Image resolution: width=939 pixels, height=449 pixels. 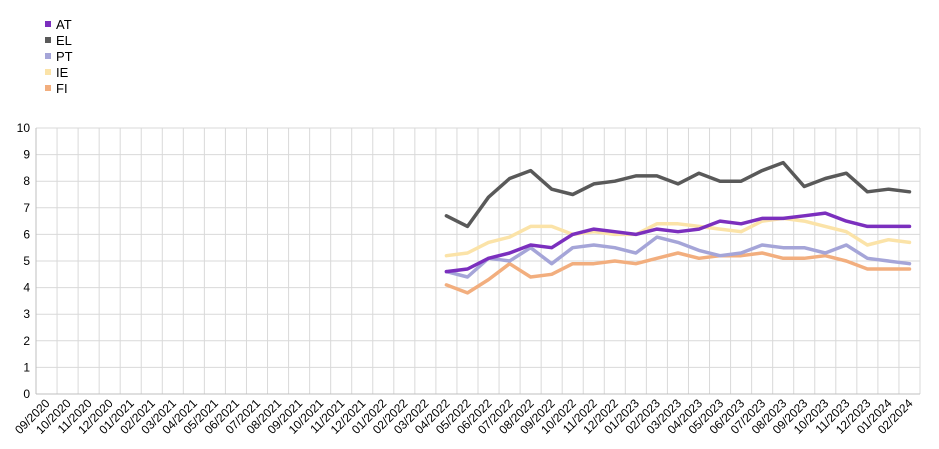 What do you see at coordinates (62, 88) in the screenshot?
I see `legend-label-fi: FI` at bounding box center [62, 88].